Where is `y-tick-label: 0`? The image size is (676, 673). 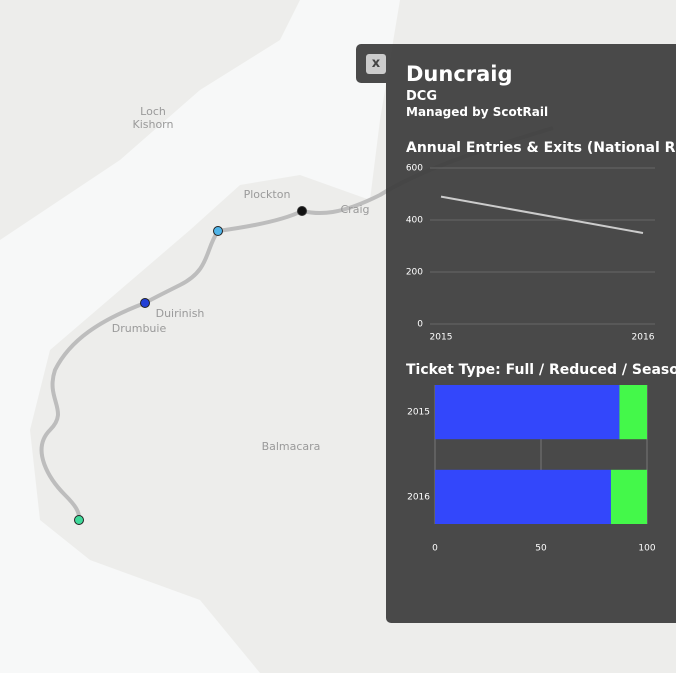
y-tick-label: 0 is located at coordinates (420, 325).